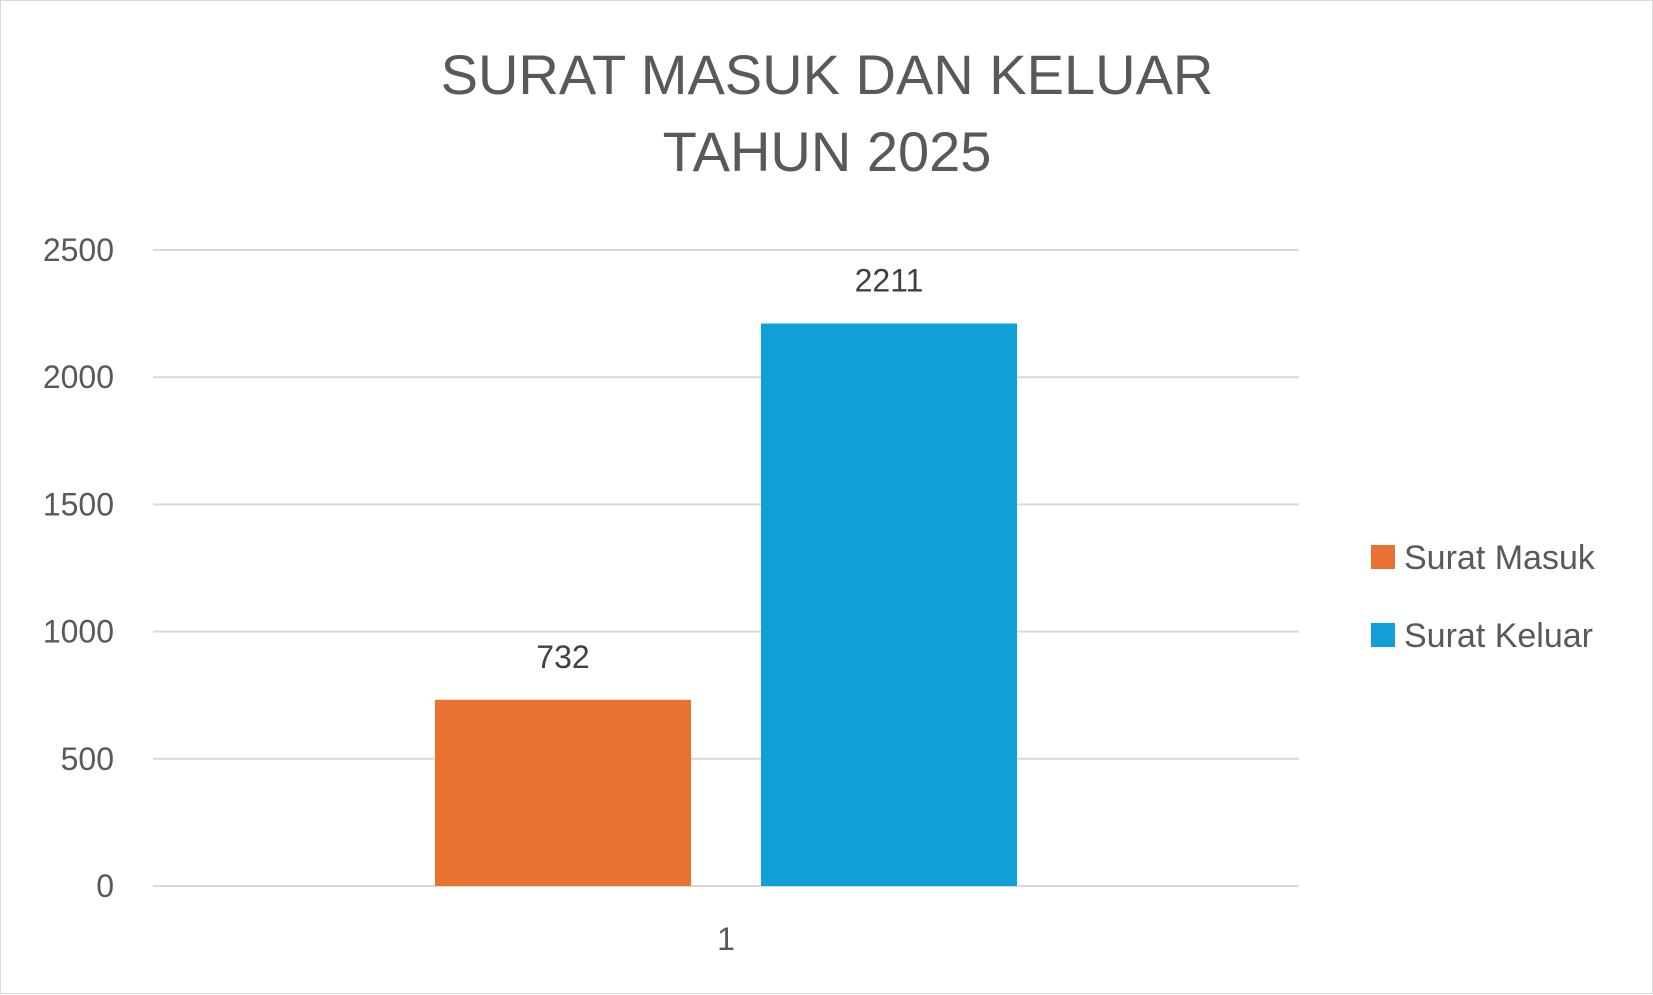 This screenshot has height=995, width=1653. I want to click on data-labels: 732 2211, so click(729, 469).